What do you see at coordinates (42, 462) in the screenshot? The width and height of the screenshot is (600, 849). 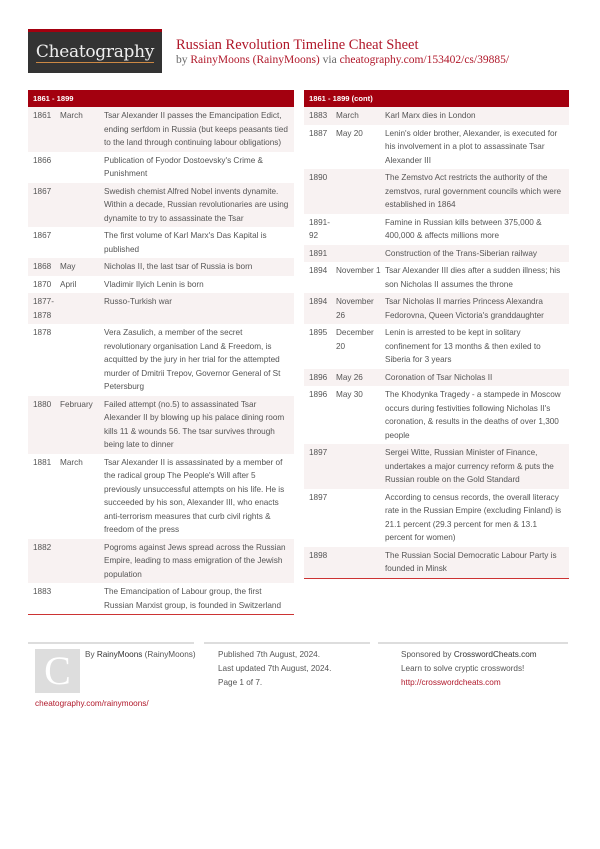 I see `row-year: 1881` at bounding box center [42, 462].